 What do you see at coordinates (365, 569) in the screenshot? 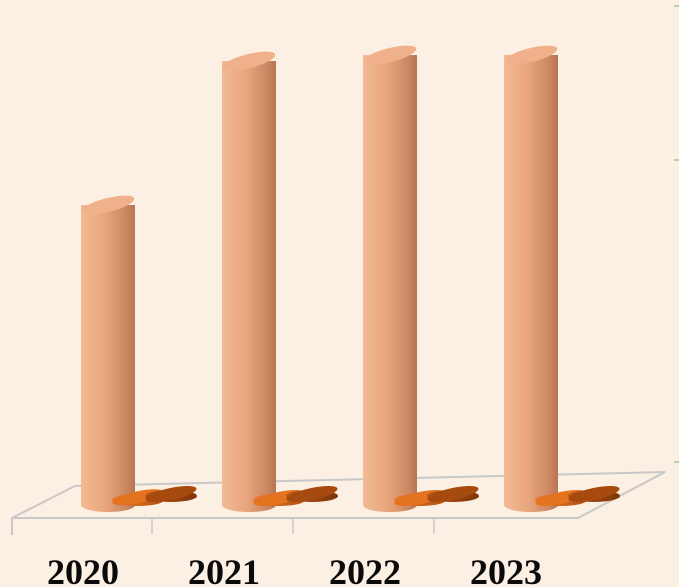
I see `x-tick-label: 2022` at bounding box center [365, 569].